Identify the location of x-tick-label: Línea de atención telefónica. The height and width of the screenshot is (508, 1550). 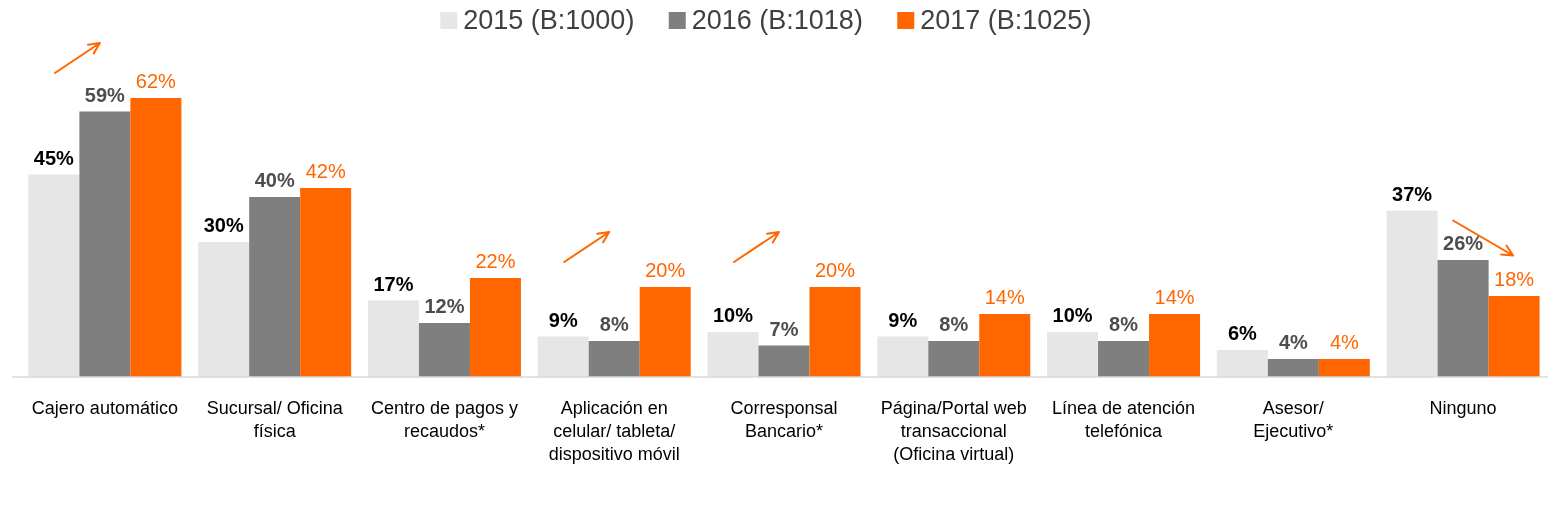
(1123, 419).